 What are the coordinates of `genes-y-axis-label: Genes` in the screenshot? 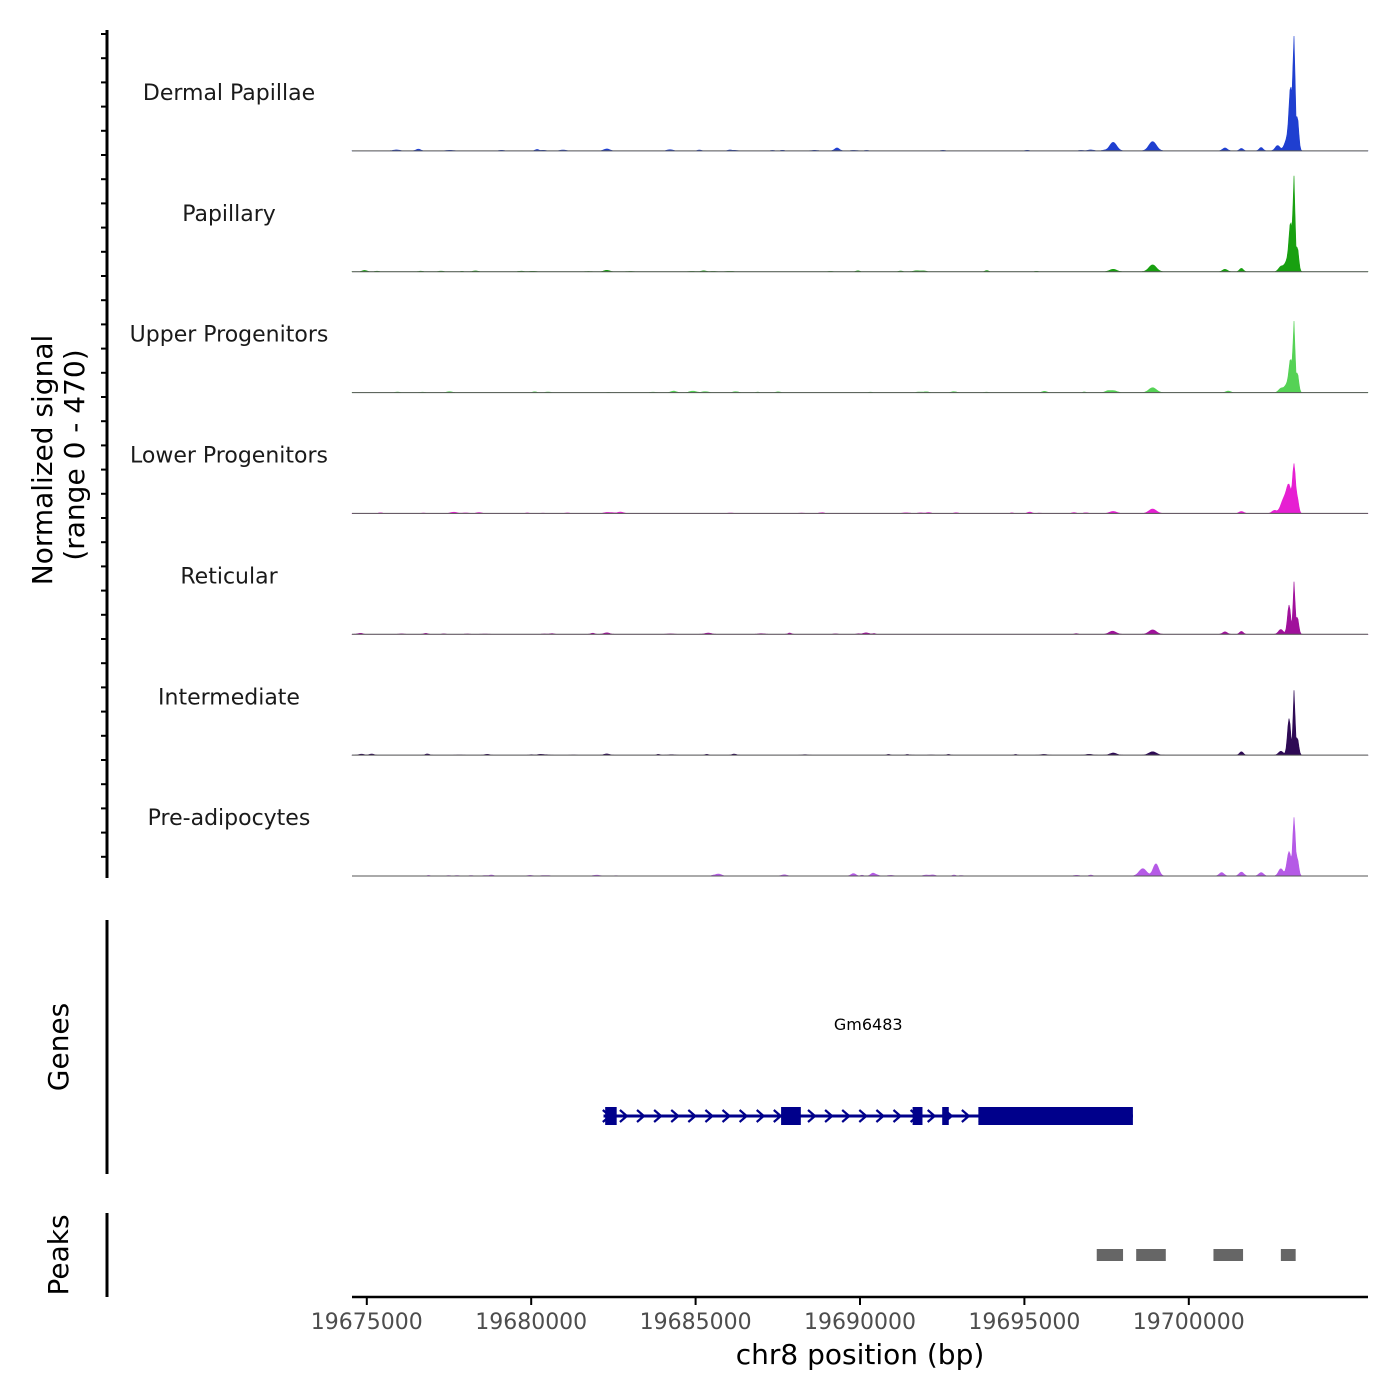 It's located at (58, 1047).